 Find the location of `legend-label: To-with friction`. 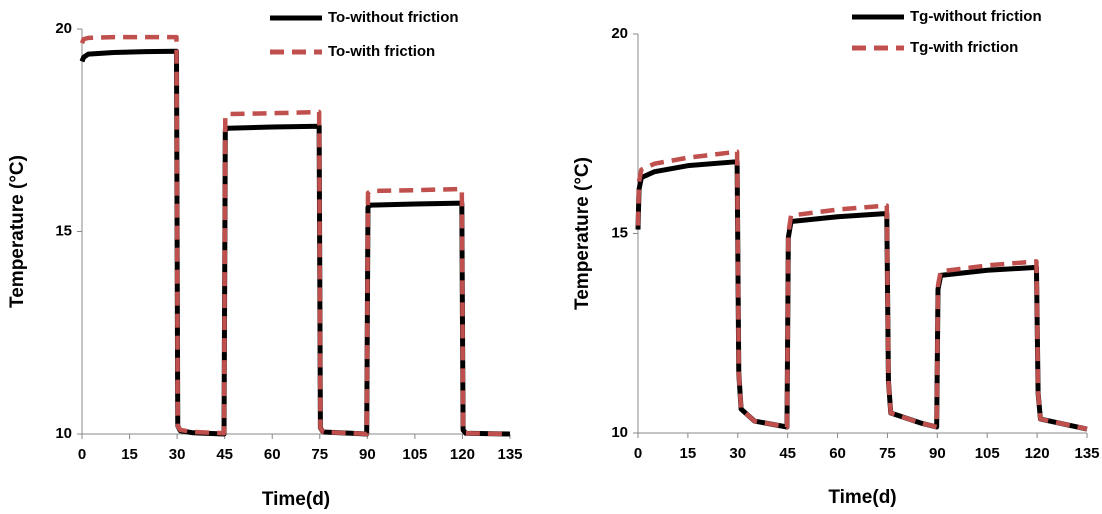

legend-label: To-with friction is located at coordinates (381, 51).